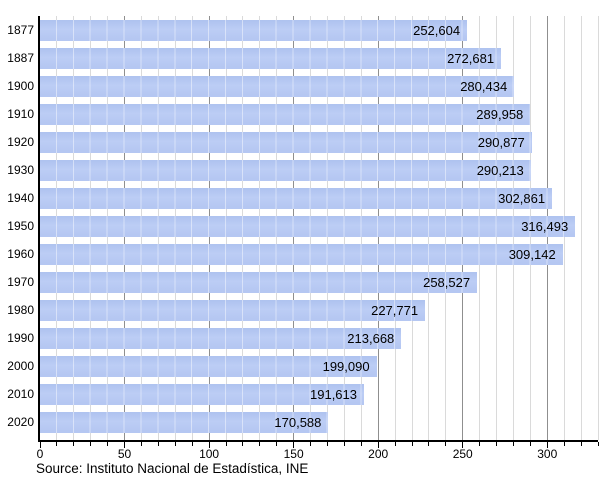  What do you see at coordinates (532, 254) in the screenshot?
I see `bar-value-label: 309,142` at bounding box center [532, 254].